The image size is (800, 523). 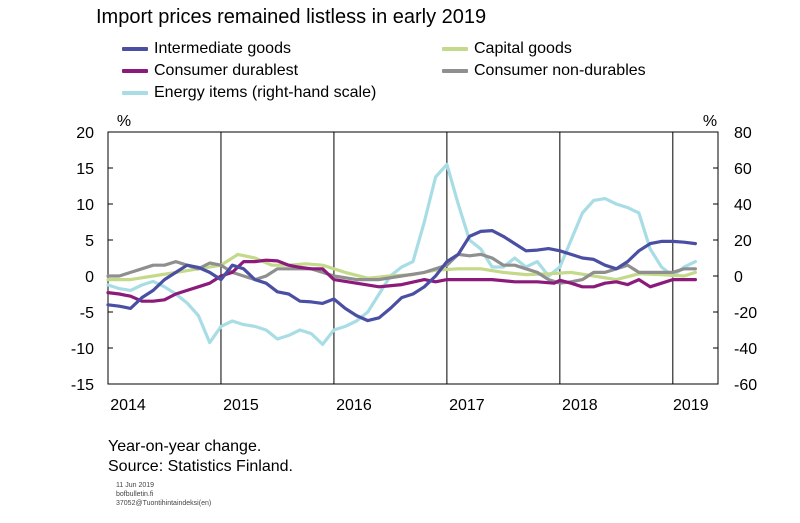 What do you see at coordinates (128, 405) in the screenshot?
I see `x-tick-label-2014: 2014` at bounding box center [128, 405].